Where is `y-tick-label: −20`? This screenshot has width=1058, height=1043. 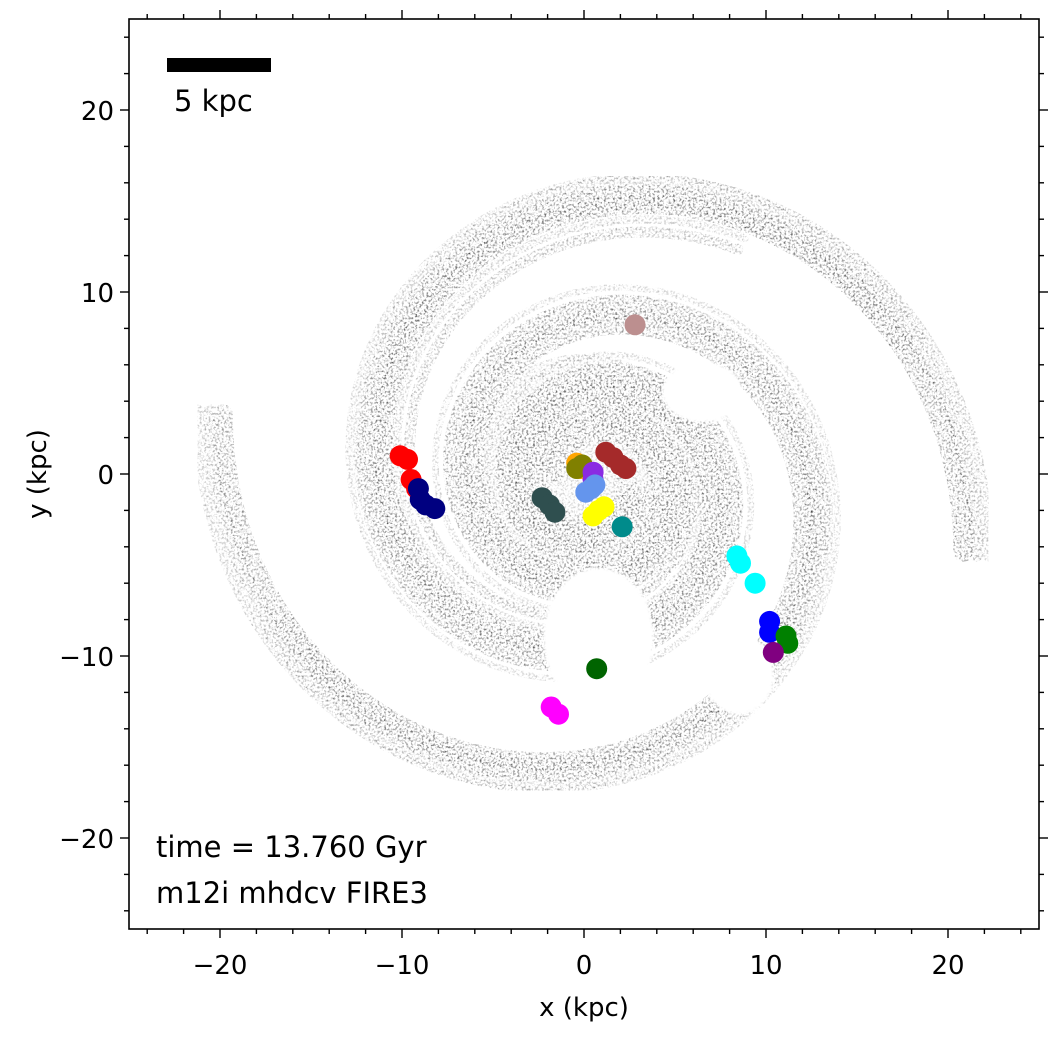
y-tick-label: −20 is located at coordinates (86, 840).